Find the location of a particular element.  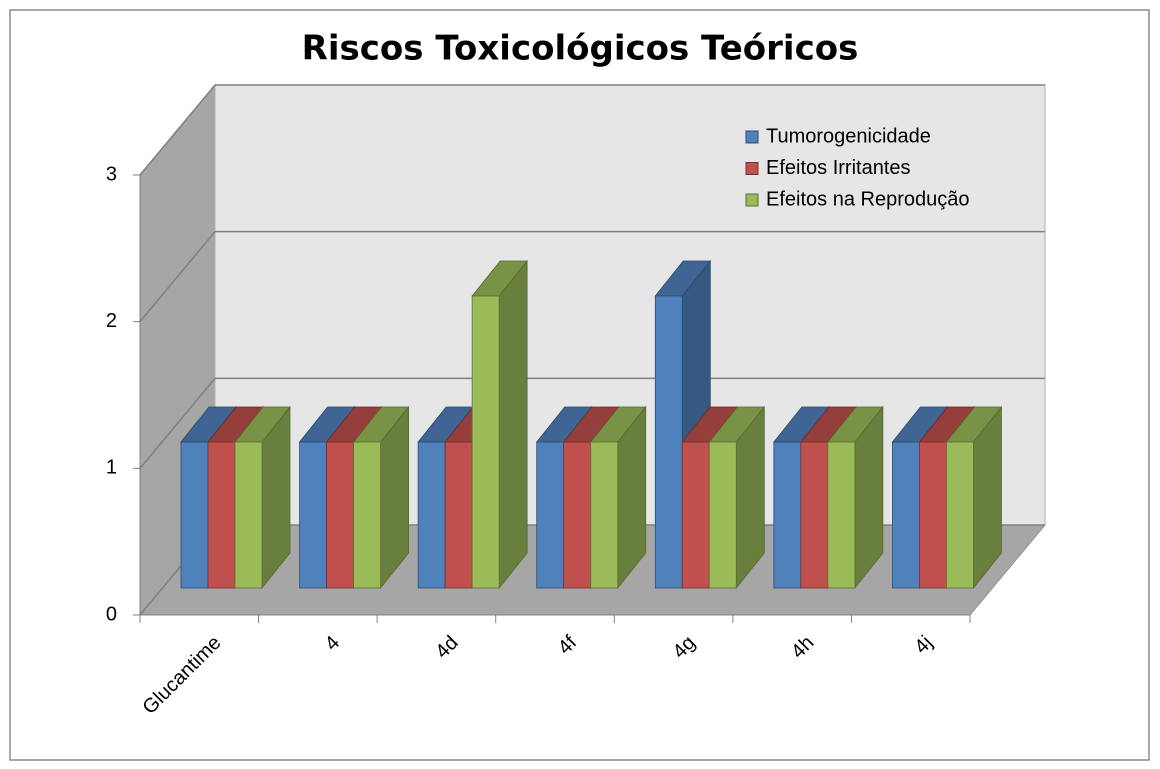

y-tick-label: 0 is located at coordinates (111, 614).